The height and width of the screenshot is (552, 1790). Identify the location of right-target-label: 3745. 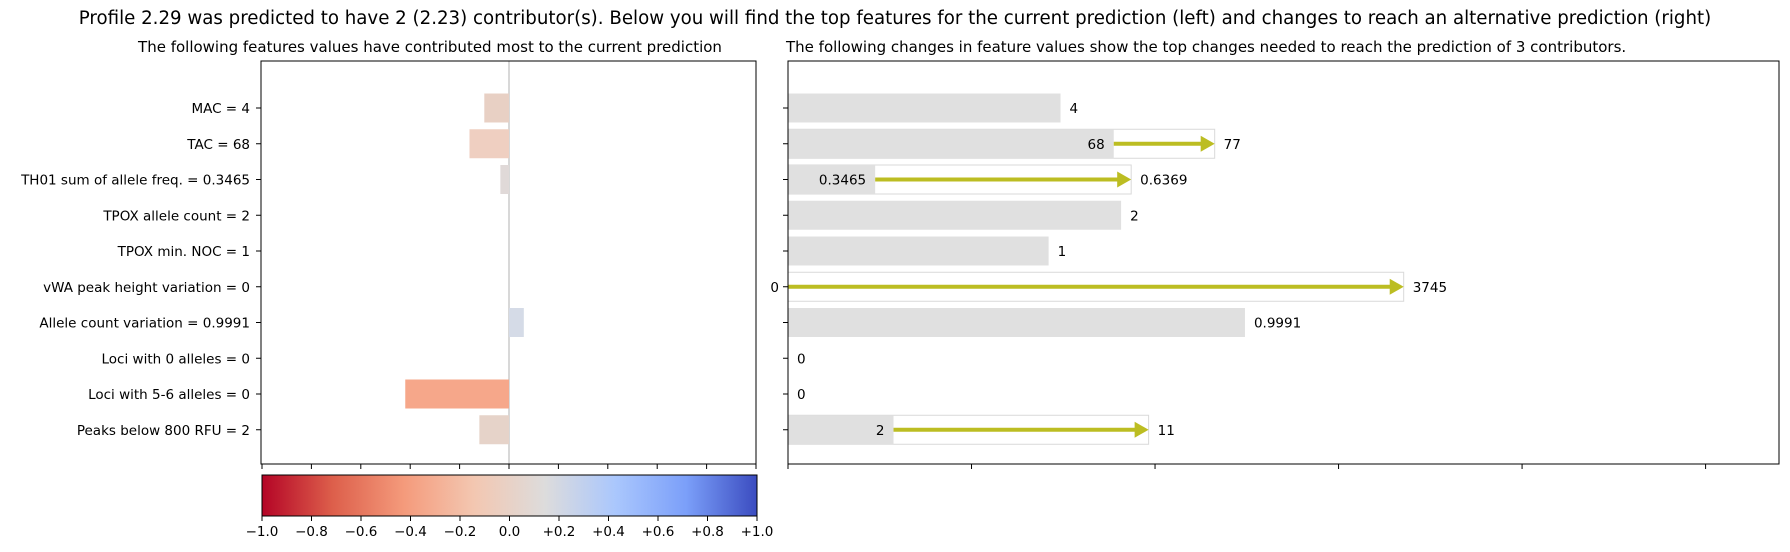
(1430, 288).